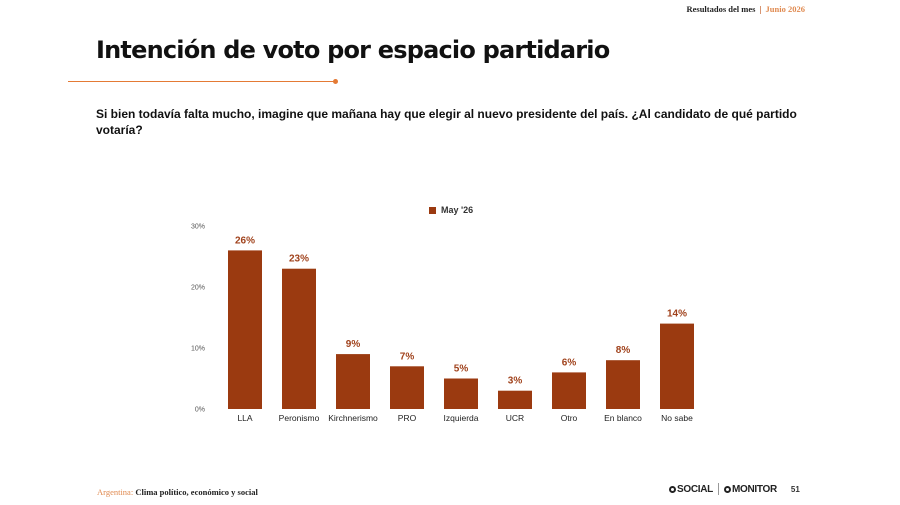 The width and height of the screenshot is (900, 505). What do you see at coordinates (198, 288) in the screenshot?
I see `y-tick-label: 20%` at bounding box center [198, 288].